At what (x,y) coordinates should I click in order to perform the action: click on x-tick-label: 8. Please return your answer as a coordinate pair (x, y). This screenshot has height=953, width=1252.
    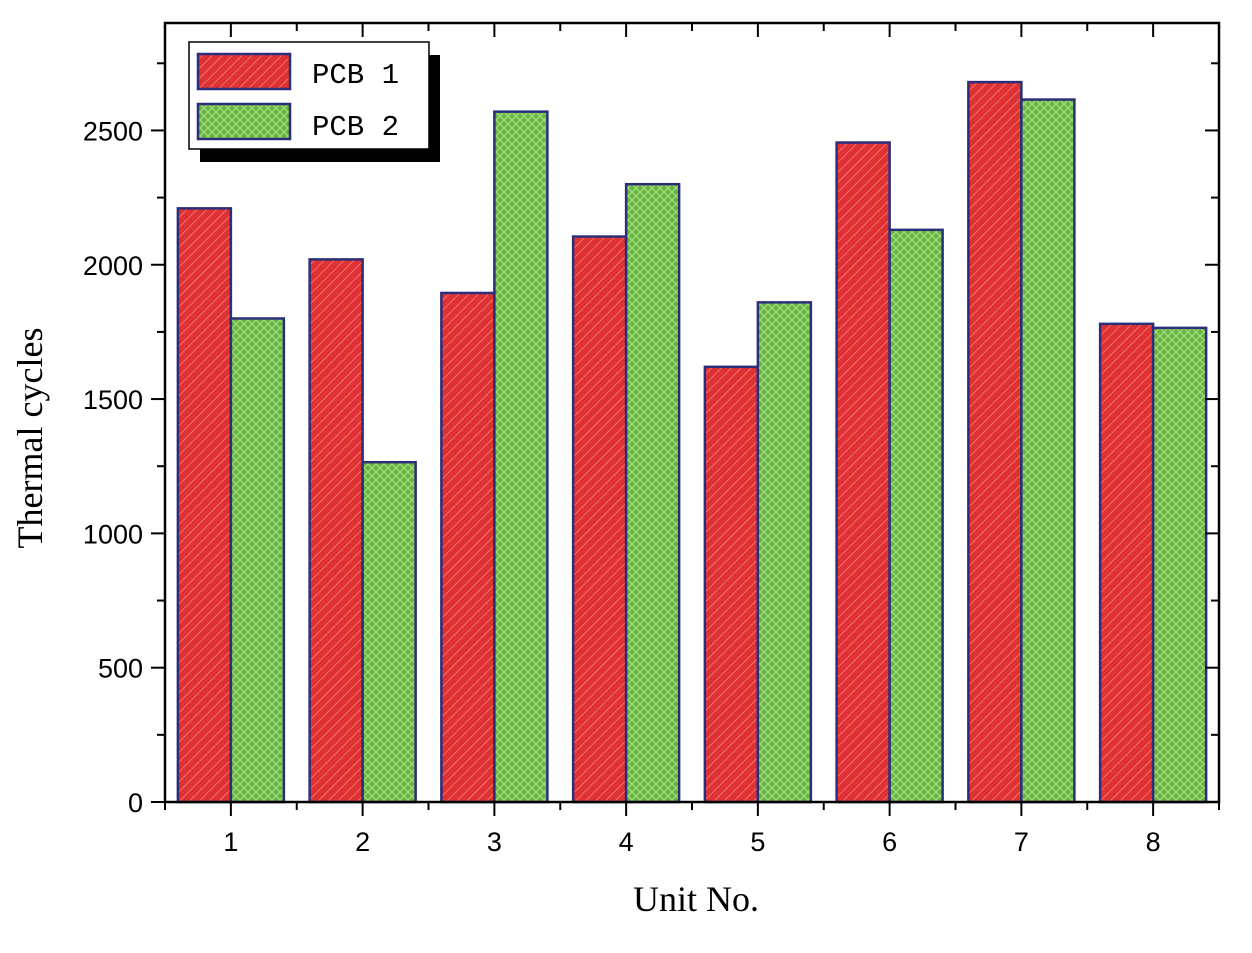
    Looking at the image, I should click on (1153, 842).